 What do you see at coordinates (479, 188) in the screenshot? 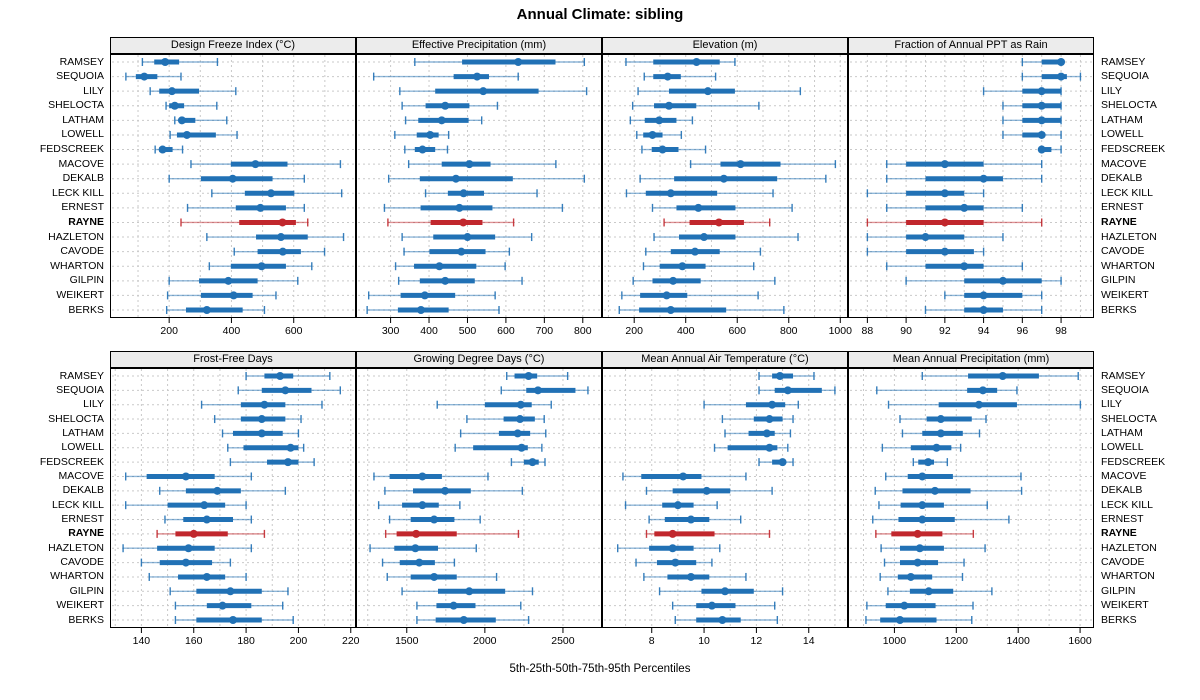
I see `panel-effective-precipitation-mm` at bounding box center [479, 188].